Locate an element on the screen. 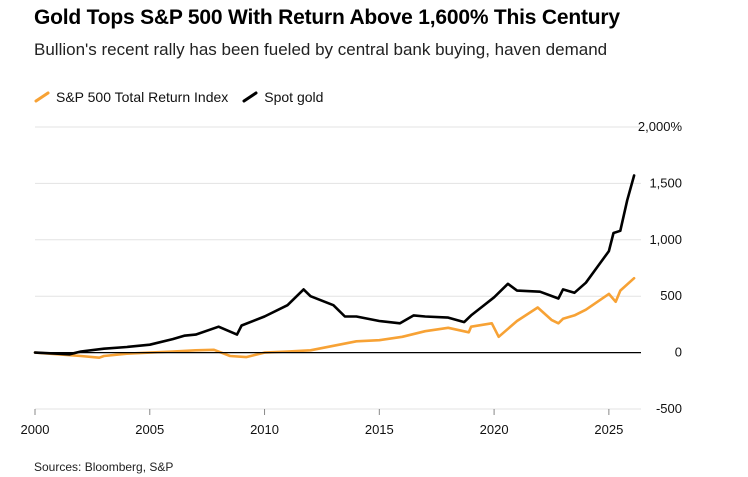 Image resolution: width=748 pixels, height=477 pixels. legend-swatch-sp500 is located at coordinates (42, 97).